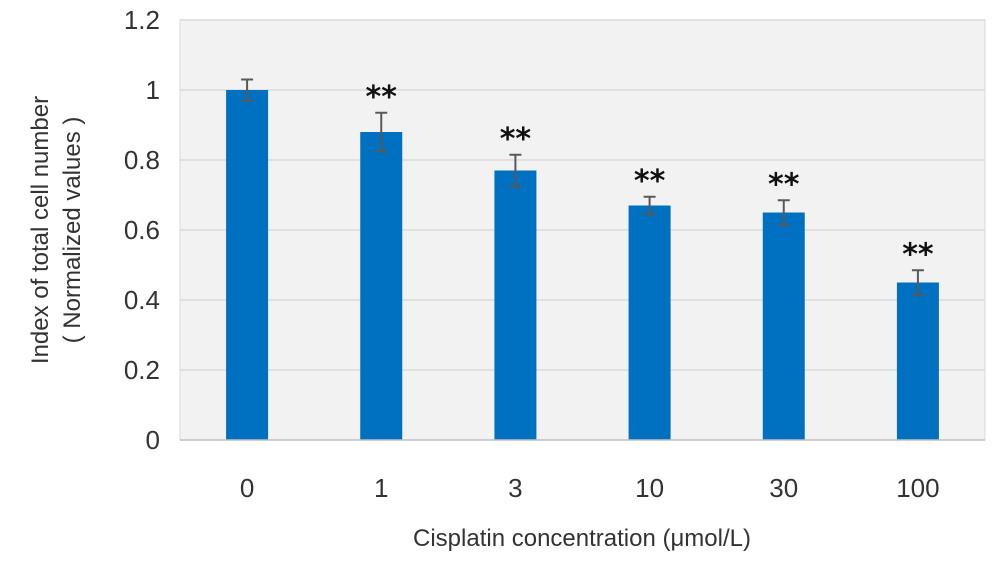 The image size is (1000, 562). I want to click on y-axis-tick-labels: 0 0.2 0.4 0.6 0.8 1 1.2, so click(142, 230).